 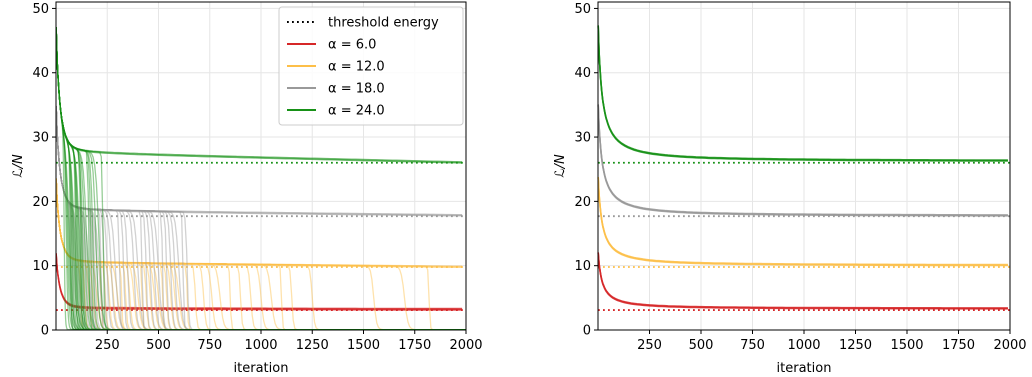 I want to click on legend-item-alpha-18: α = 18.0, so click(x=336, y=89).